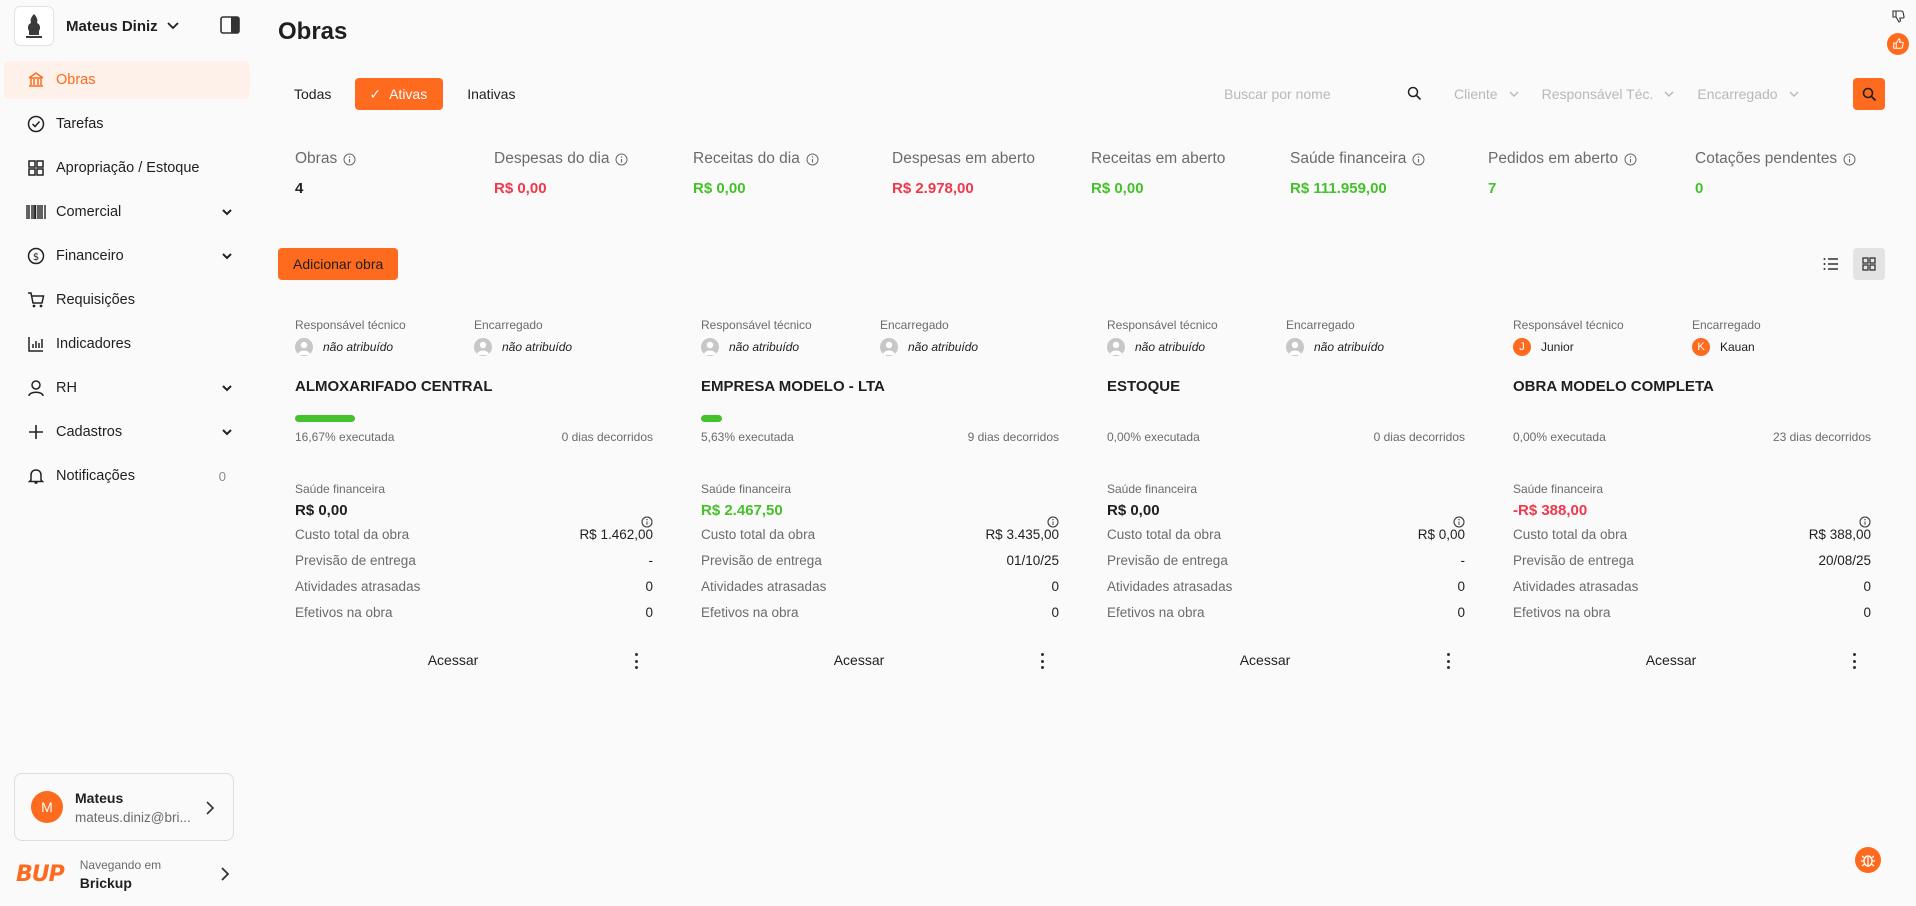 The image size is (1916, 906). I want to click on company-switcher: BUP Navegando em Brickup, so click(126, 874).